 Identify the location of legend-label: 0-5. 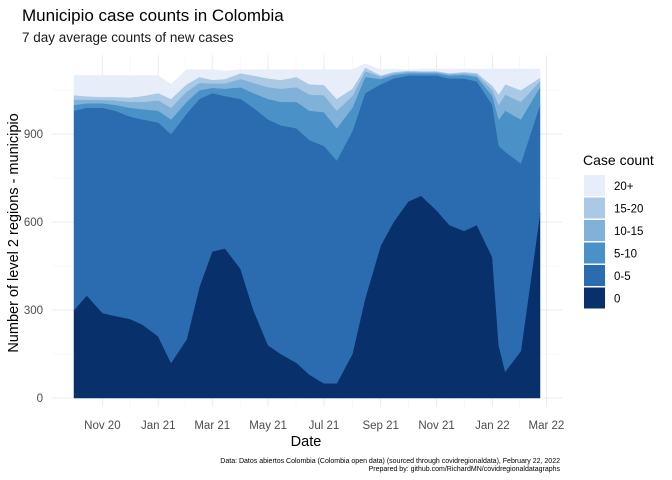
(622, 277).